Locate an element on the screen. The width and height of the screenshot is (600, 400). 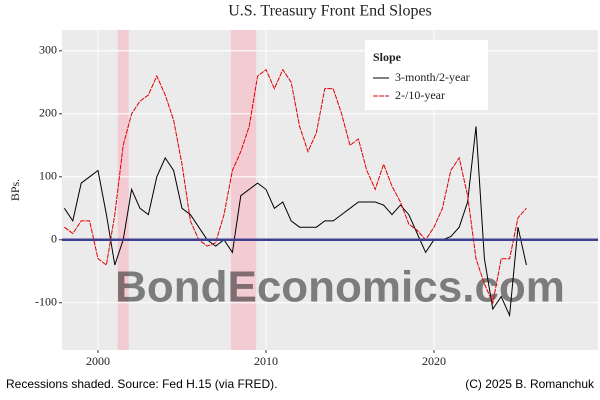
x-tick-label: 2010 is located at coordinates (266, 361).